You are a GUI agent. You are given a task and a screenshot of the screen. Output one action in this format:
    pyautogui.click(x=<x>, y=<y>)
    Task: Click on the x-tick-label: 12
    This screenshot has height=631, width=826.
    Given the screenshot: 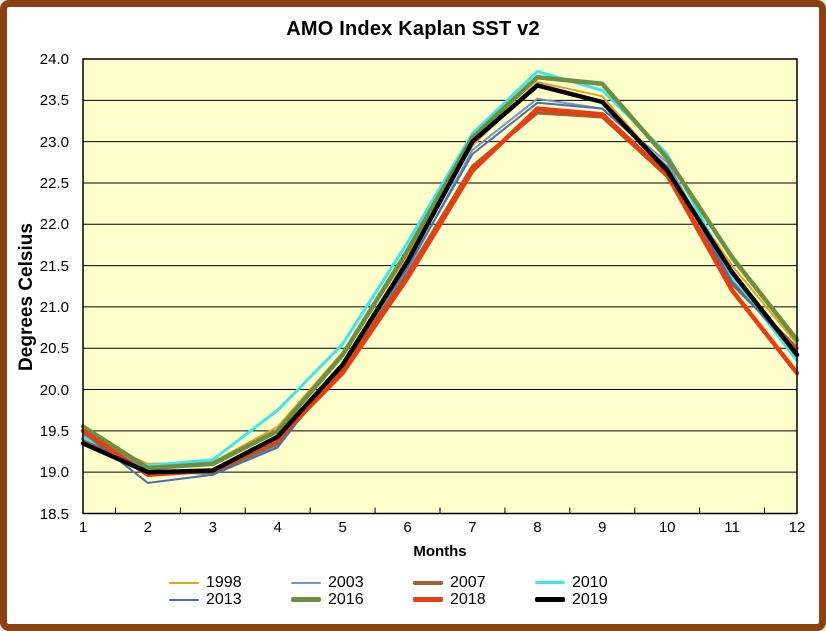 What is the action you would take?
    pyautogui.click(x=797, y=527)
    